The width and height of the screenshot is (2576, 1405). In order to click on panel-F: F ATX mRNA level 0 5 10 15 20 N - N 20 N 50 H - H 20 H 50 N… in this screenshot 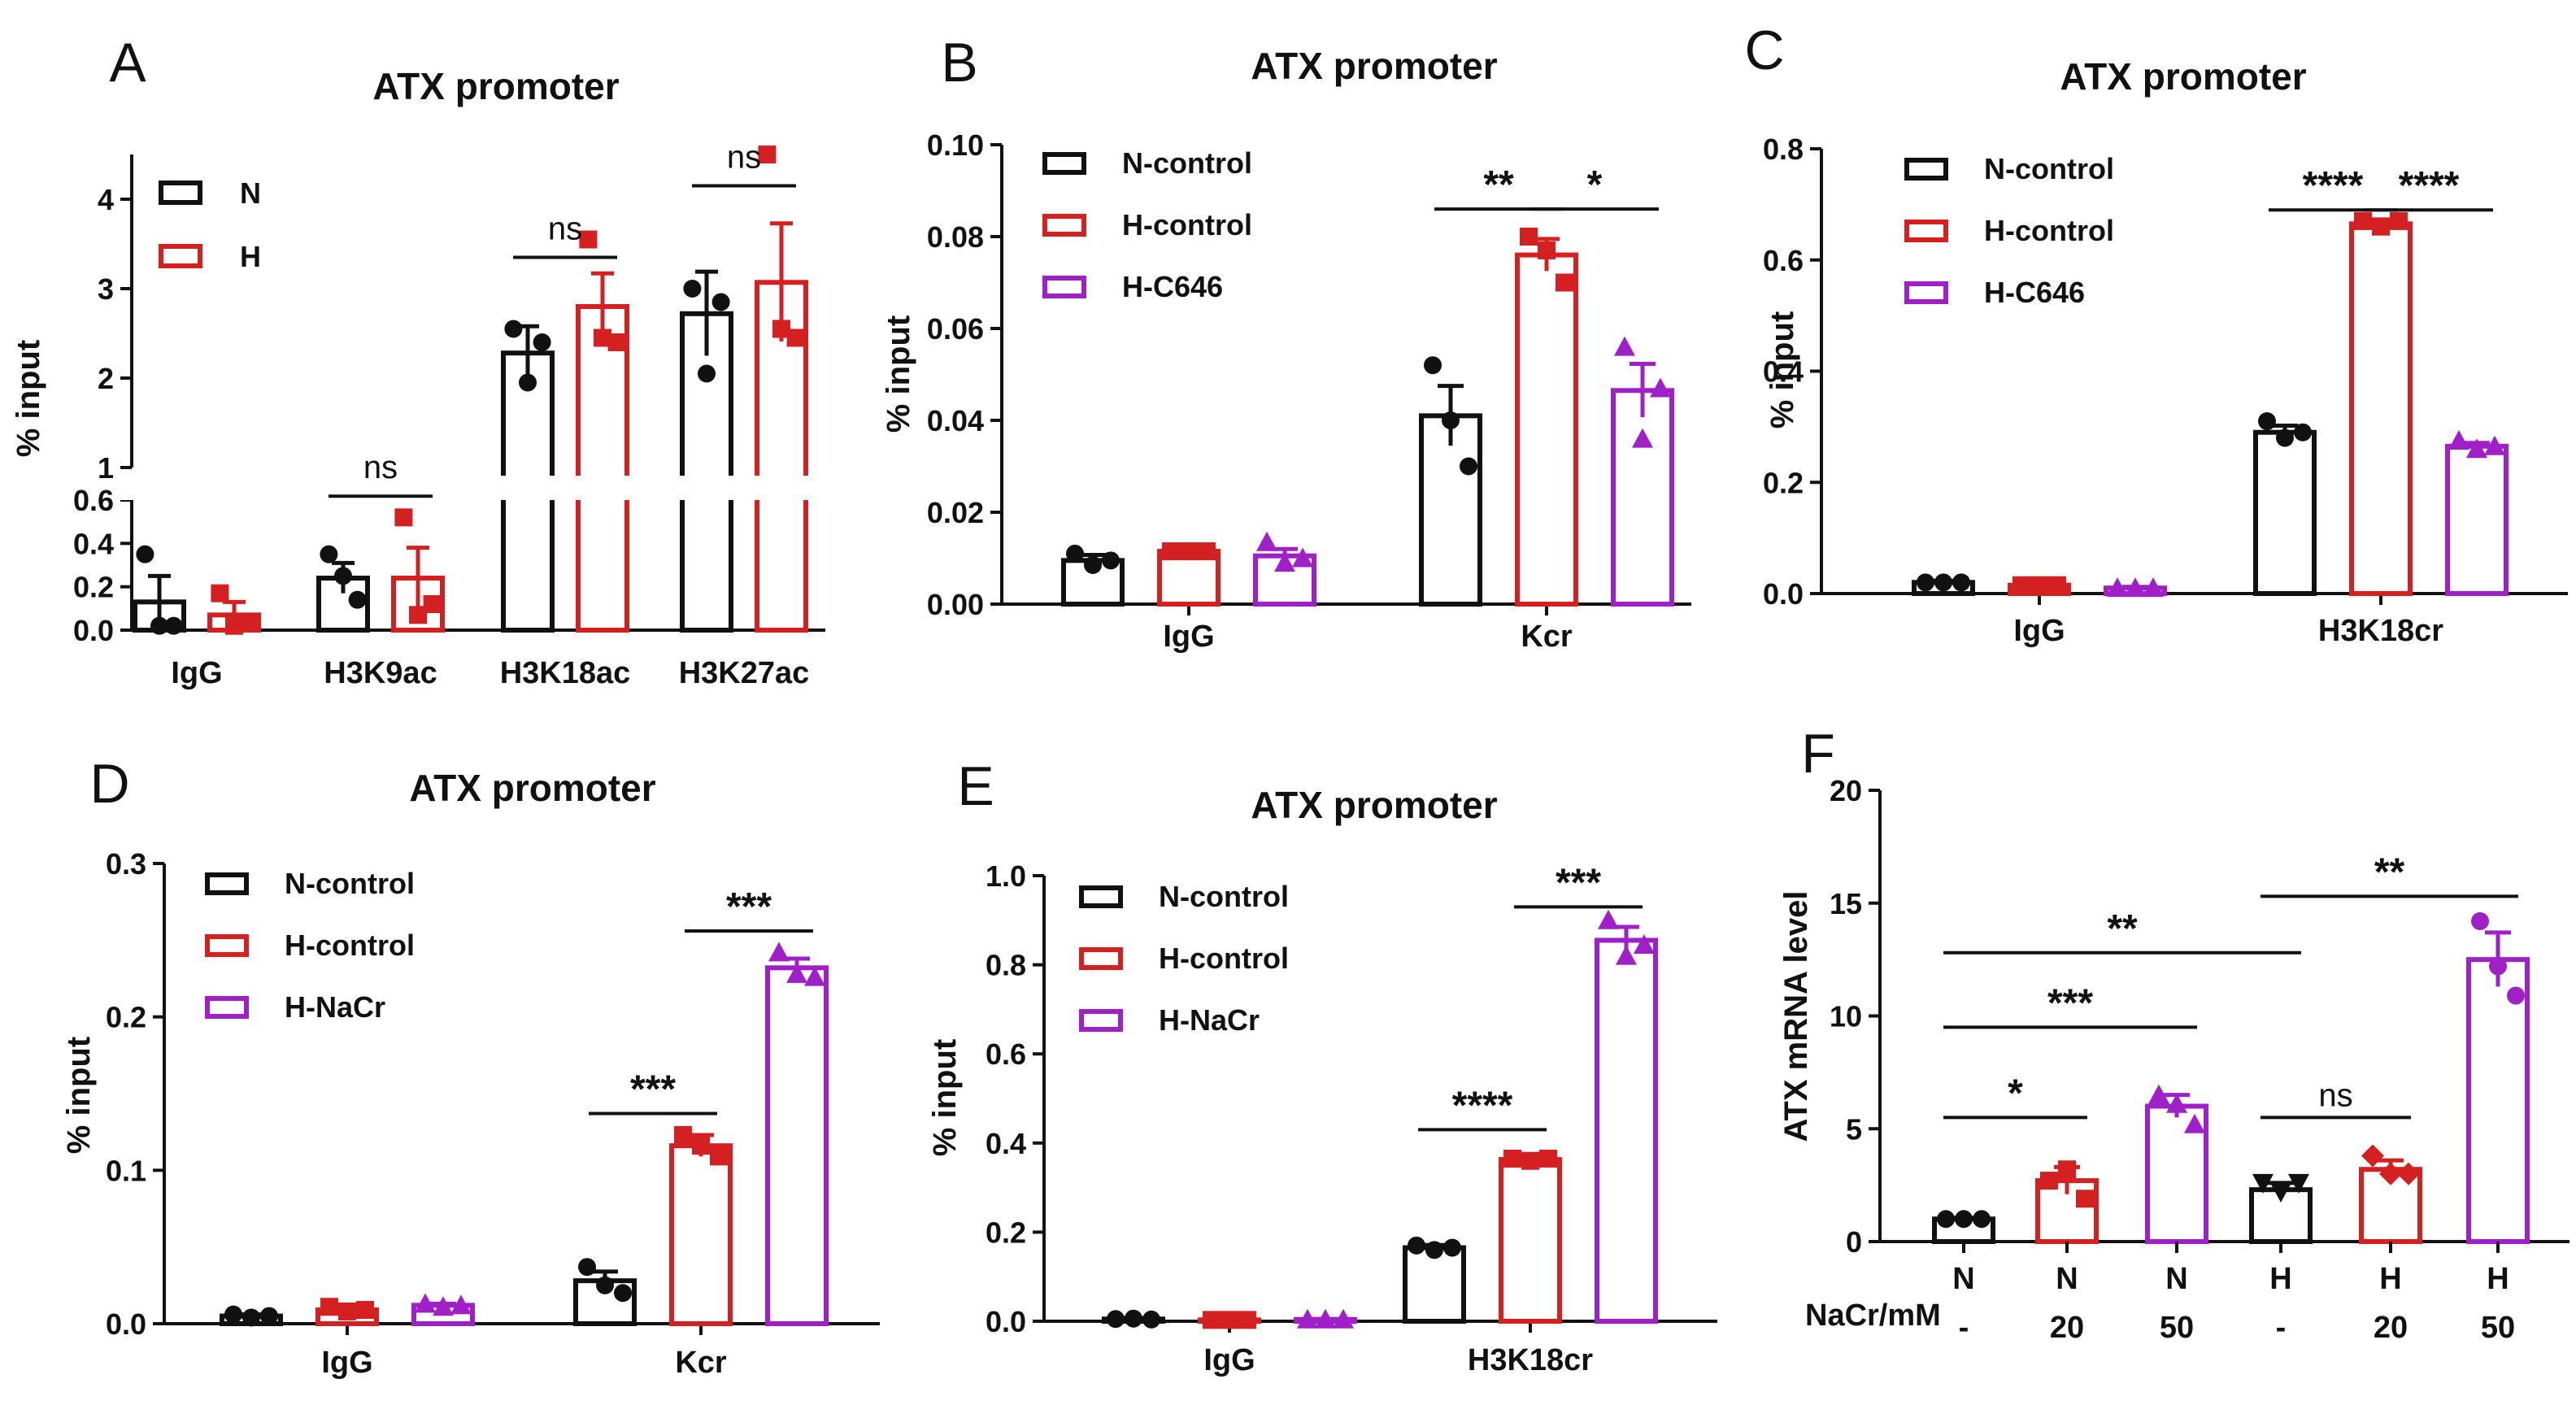, I will do `click(2173, 1034)`.